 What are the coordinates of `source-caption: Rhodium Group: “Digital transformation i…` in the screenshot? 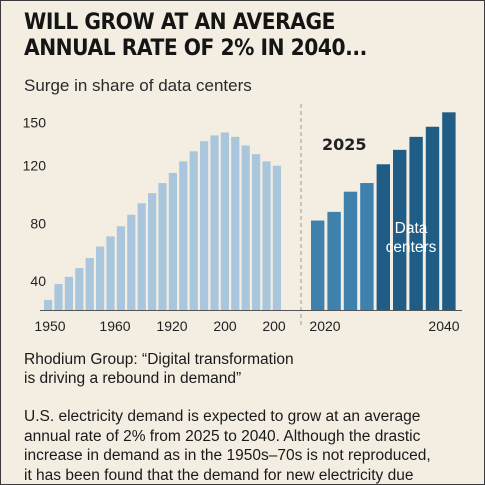 It's located at (244, 369).